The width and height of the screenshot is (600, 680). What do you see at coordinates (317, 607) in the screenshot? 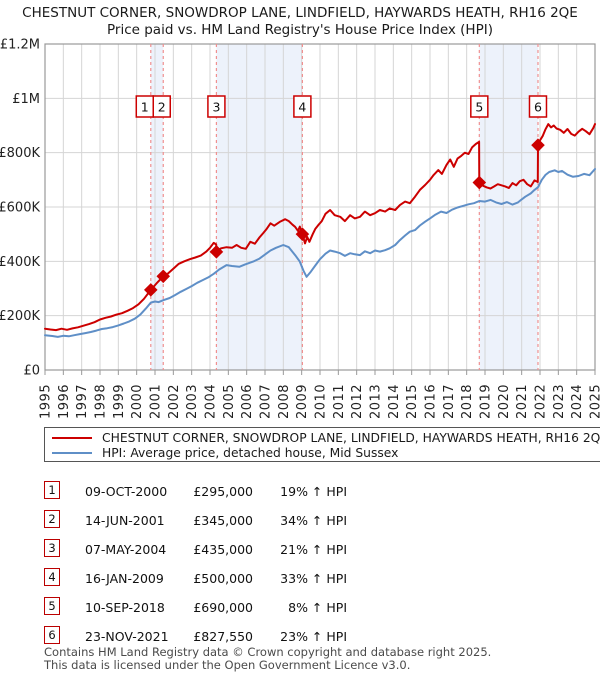
I see `sale-vs-hpi: 8% ↑ HPI` at bounding box center [317, 607].